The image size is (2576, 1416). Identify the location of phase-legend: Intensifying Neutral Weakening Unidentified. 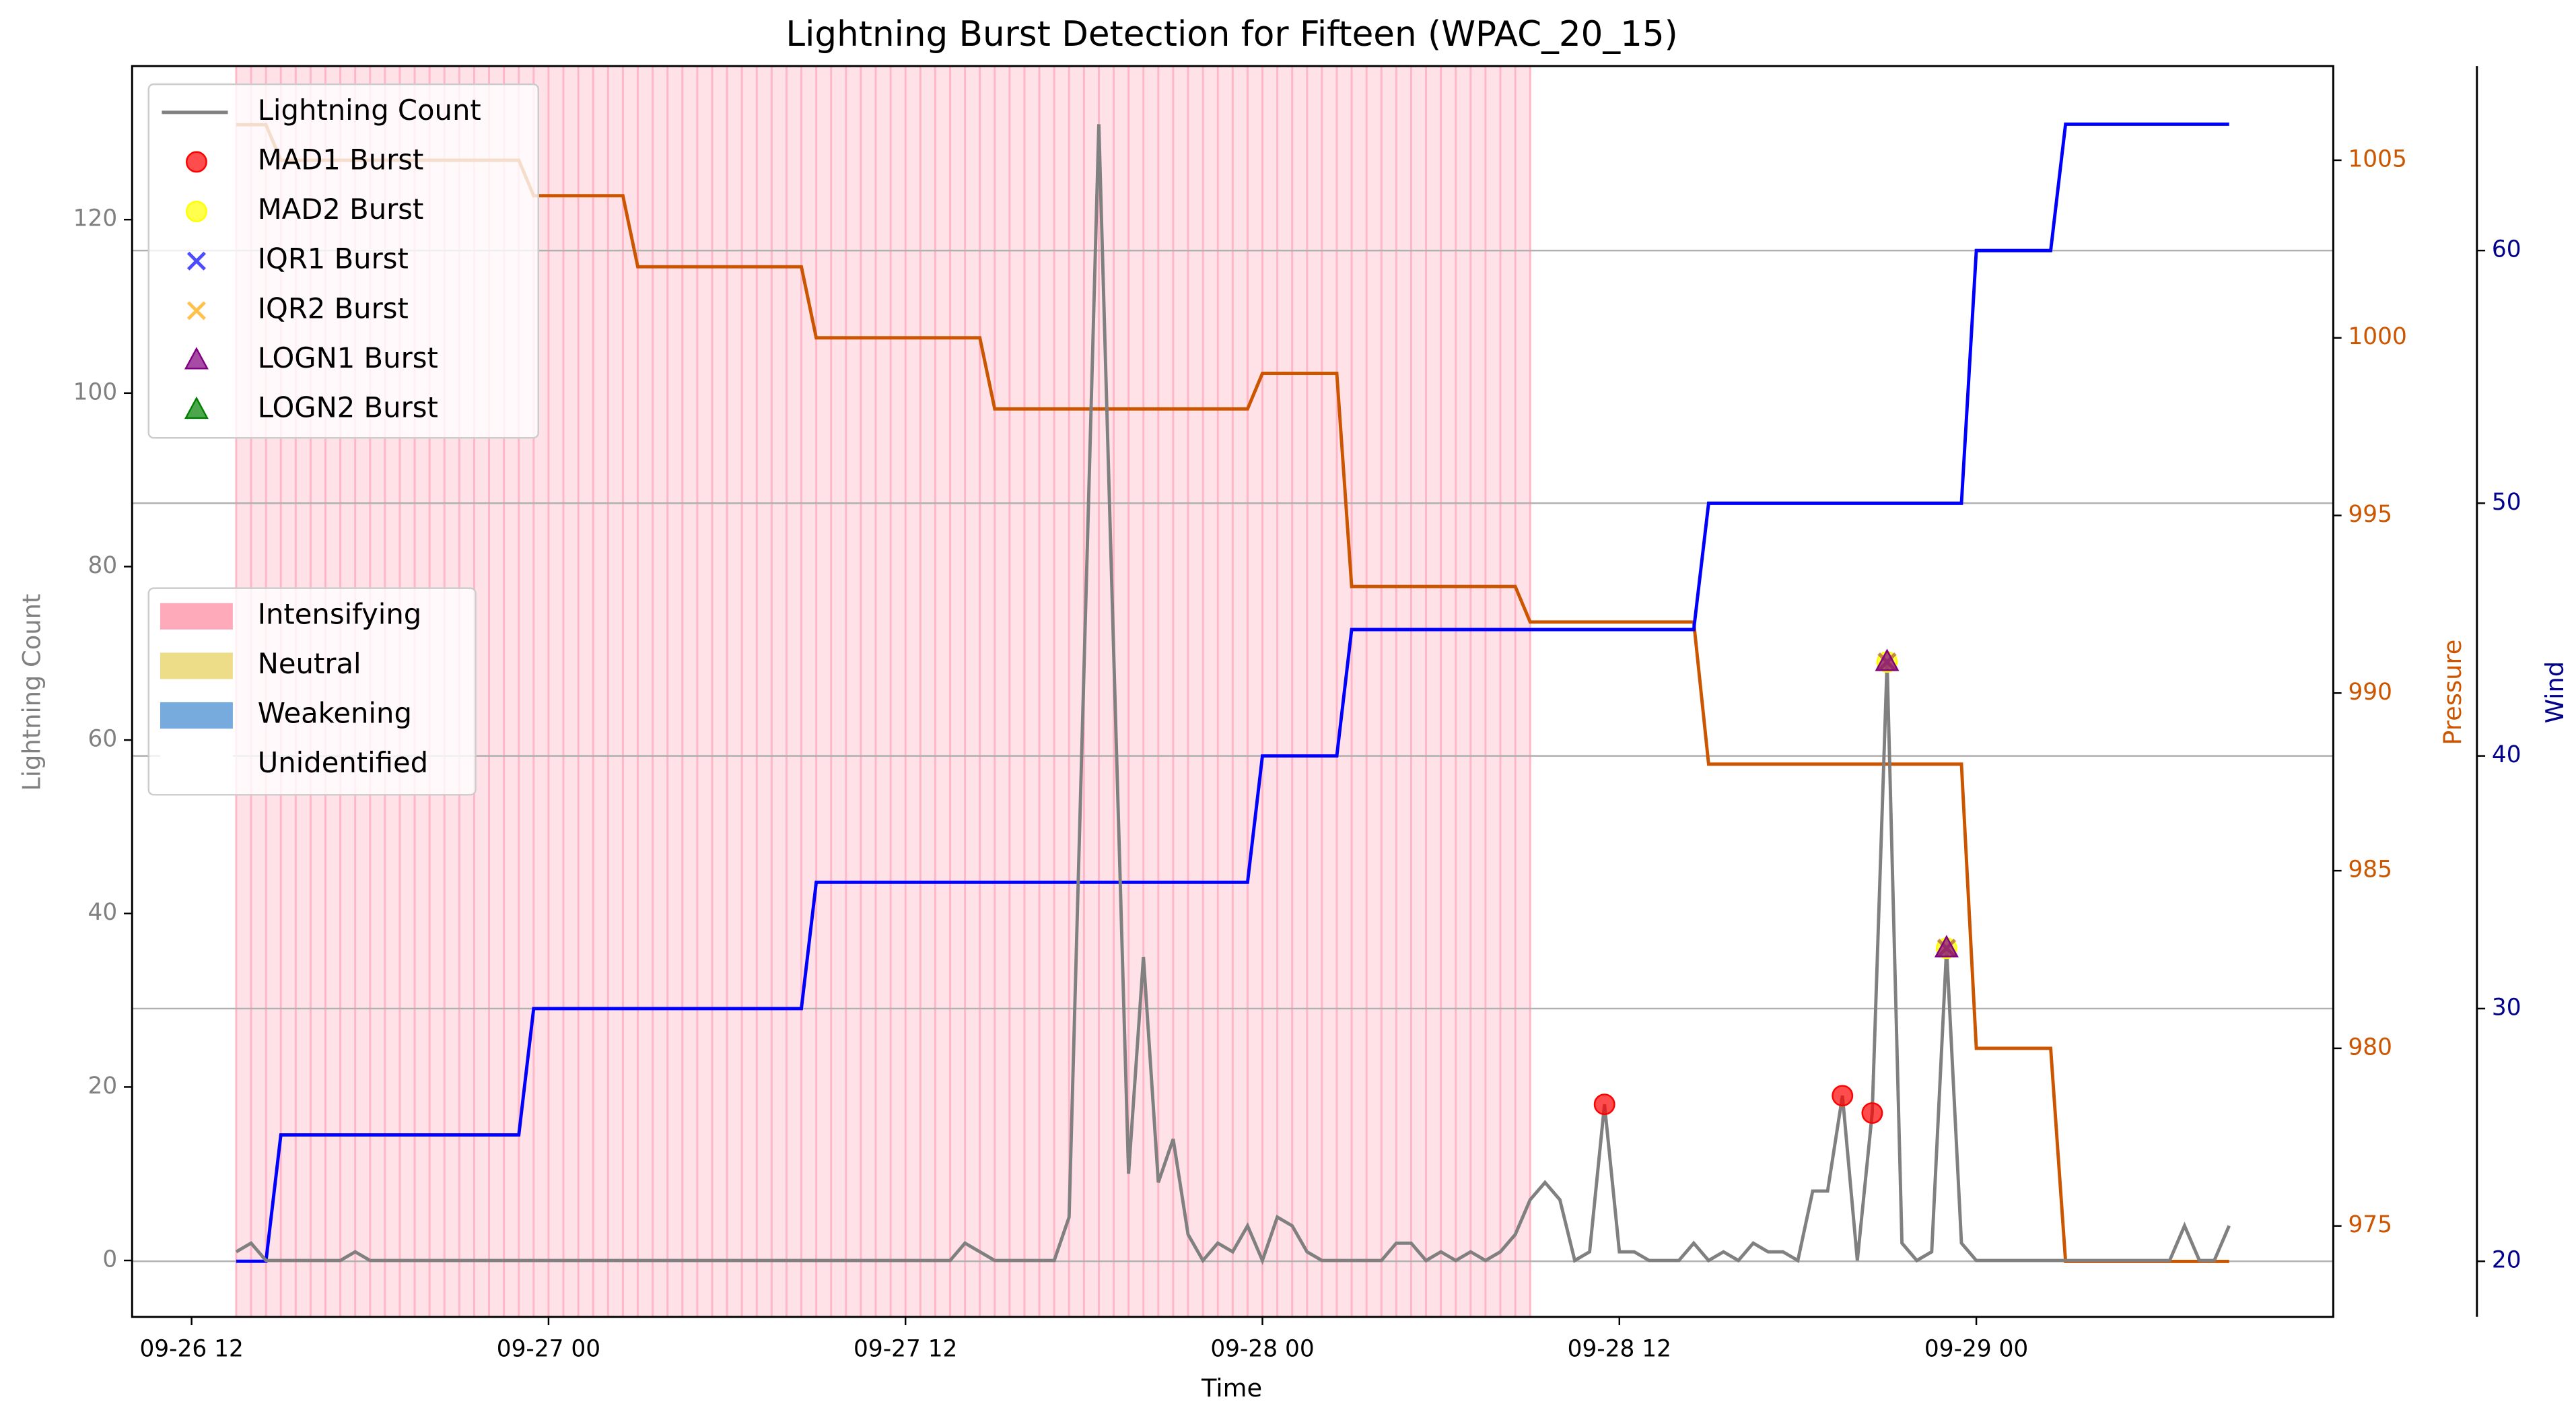
(312, 691).